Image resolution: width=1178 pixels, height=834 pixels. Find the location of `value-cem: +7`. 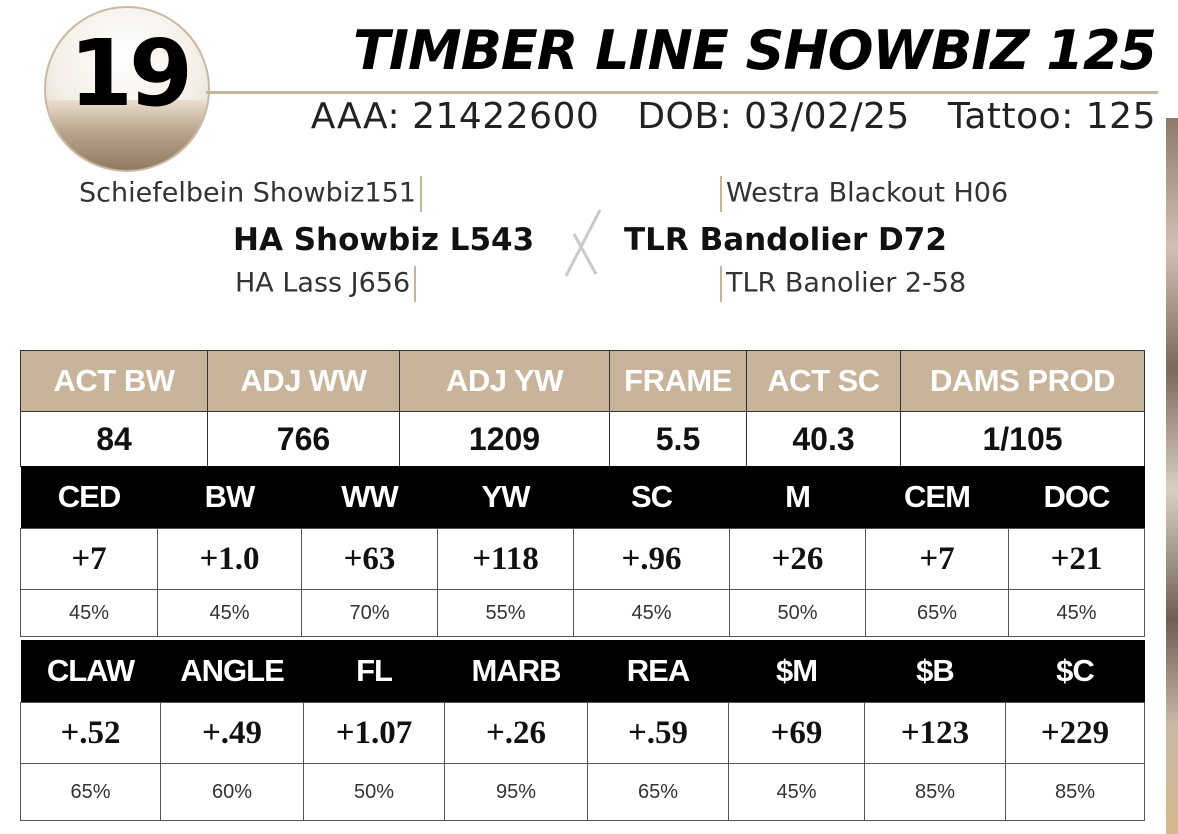

value-cem: +7 is located at coordinates (937, 559).